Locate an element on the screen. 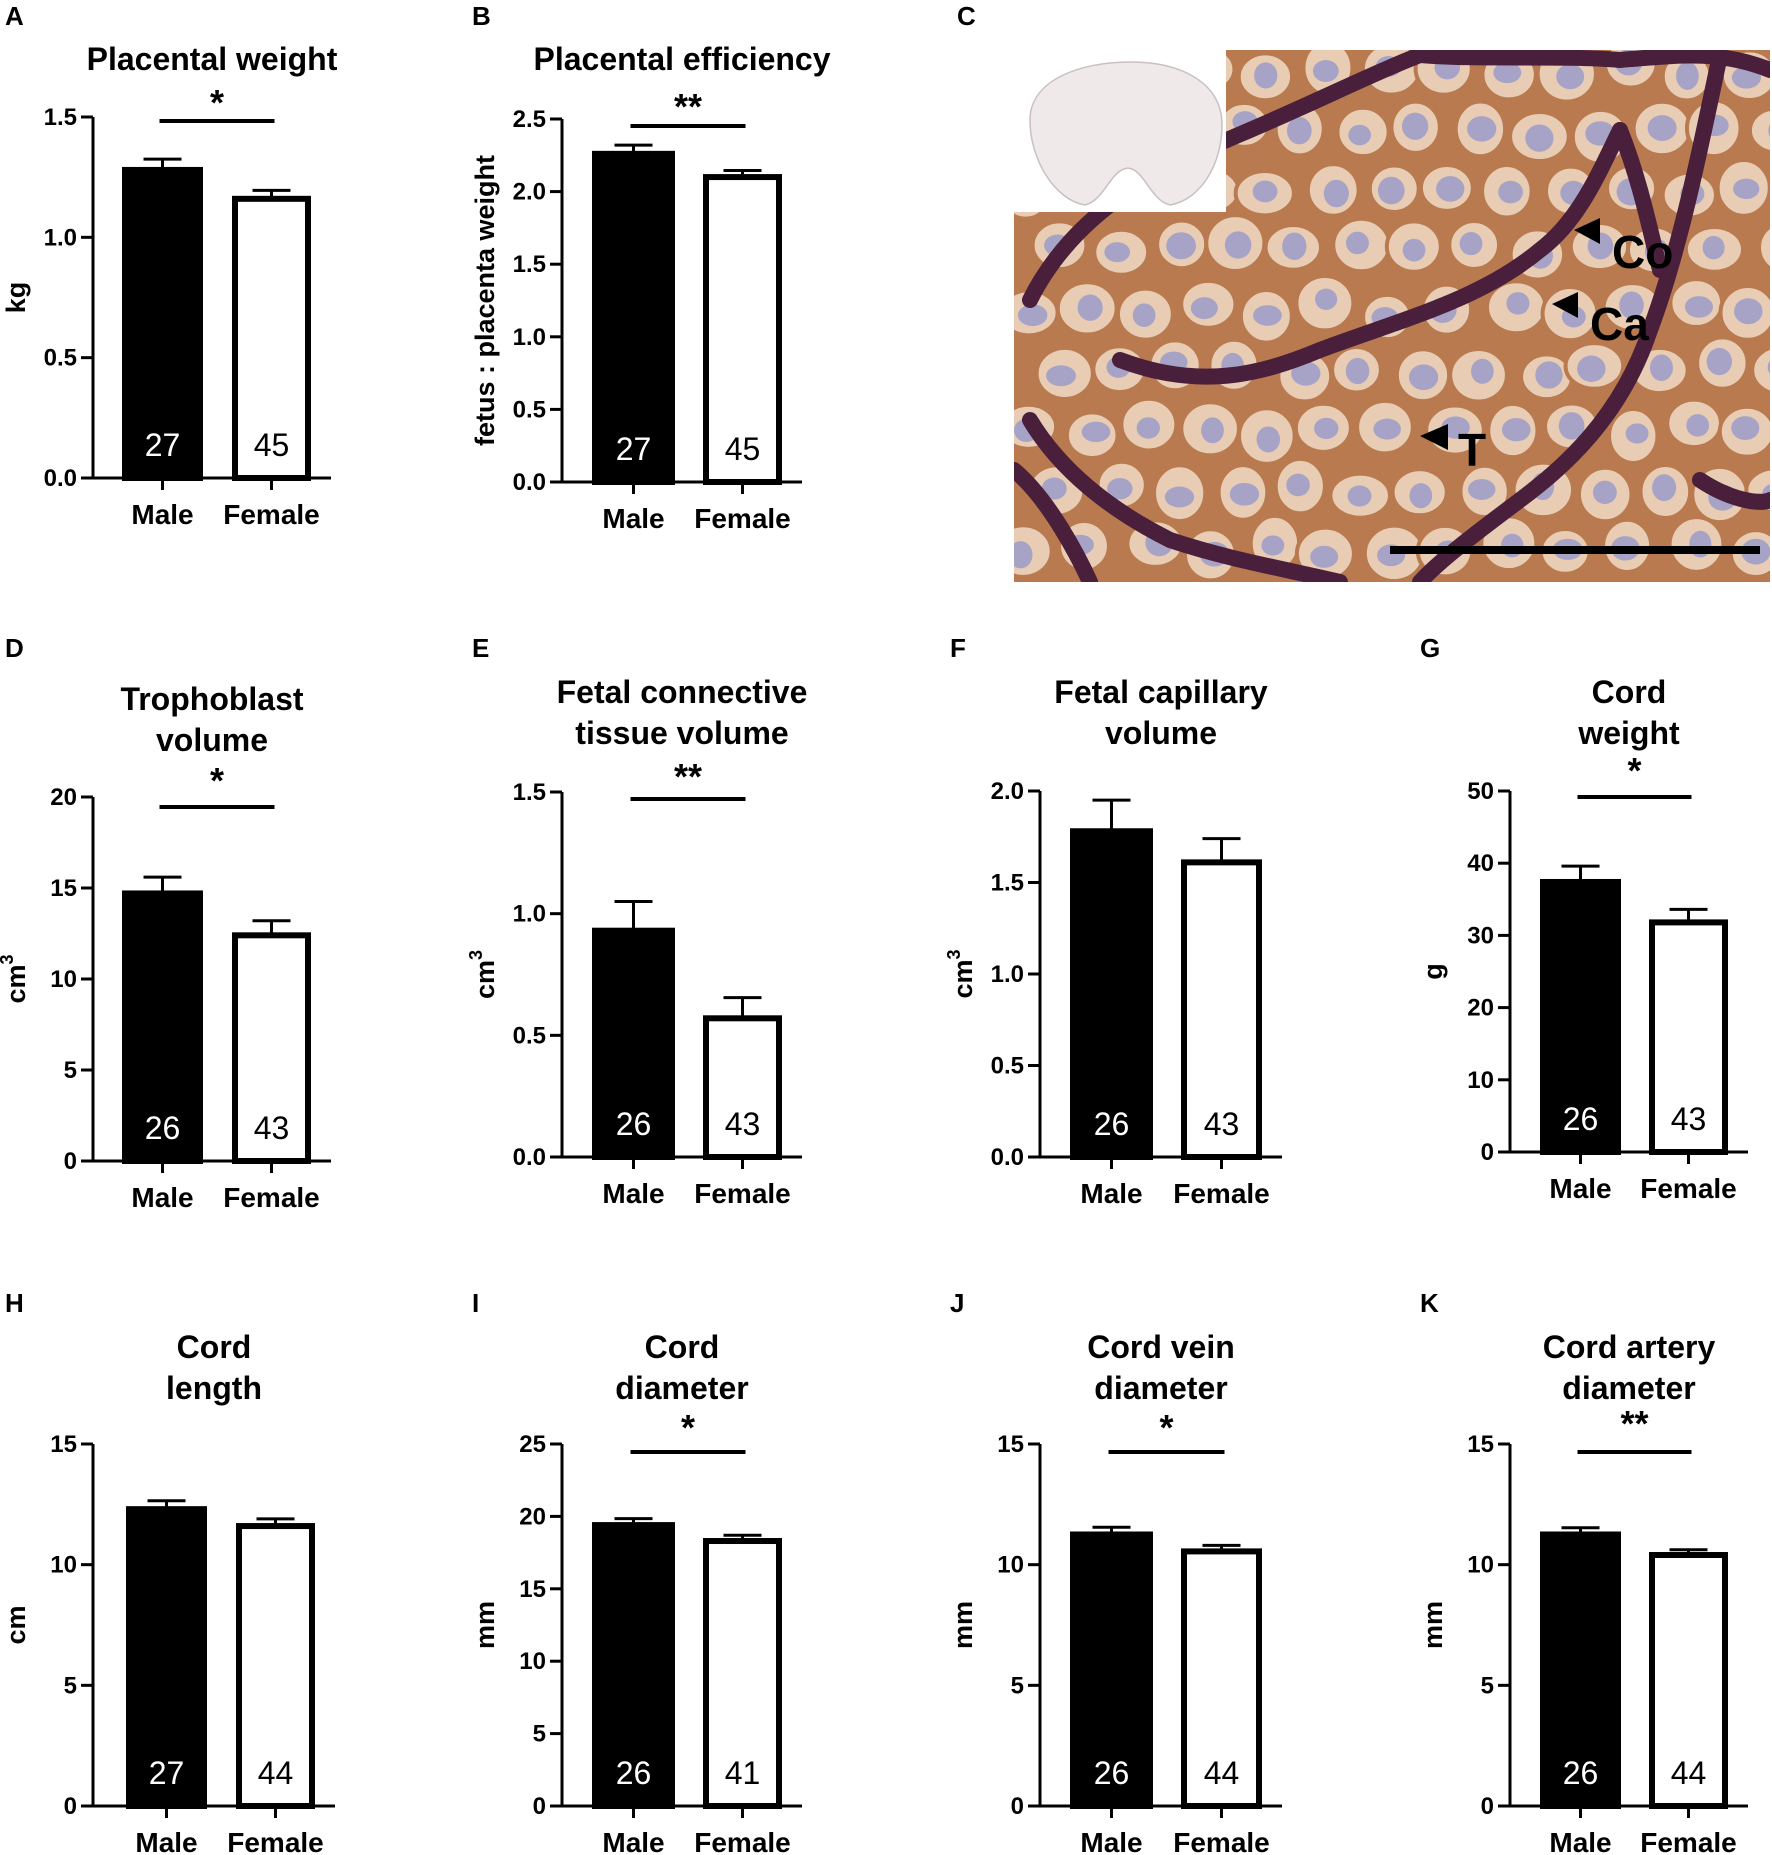 Image resolution: width=1772 pixels, height=1855 pixels. micrograph-annotations: Co Ca T is located at coordinates (1575, 386).